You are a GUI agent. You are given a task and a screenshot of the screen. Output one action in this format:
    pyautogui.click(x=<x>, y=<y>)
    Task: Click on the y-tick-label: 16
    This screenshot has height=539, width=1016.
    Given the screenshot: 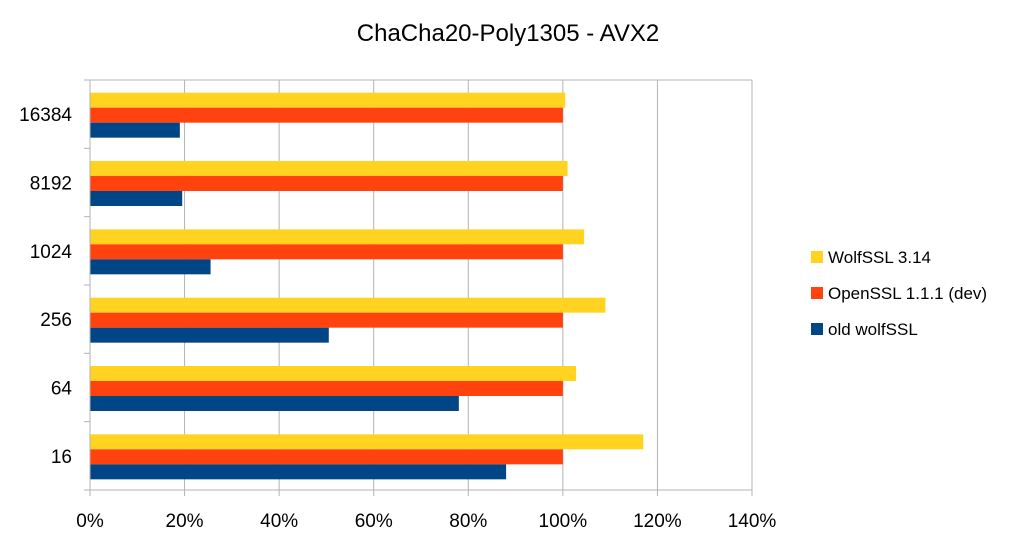 What is the action you would take?
    pyautogui.click(x=61, y=457)
    